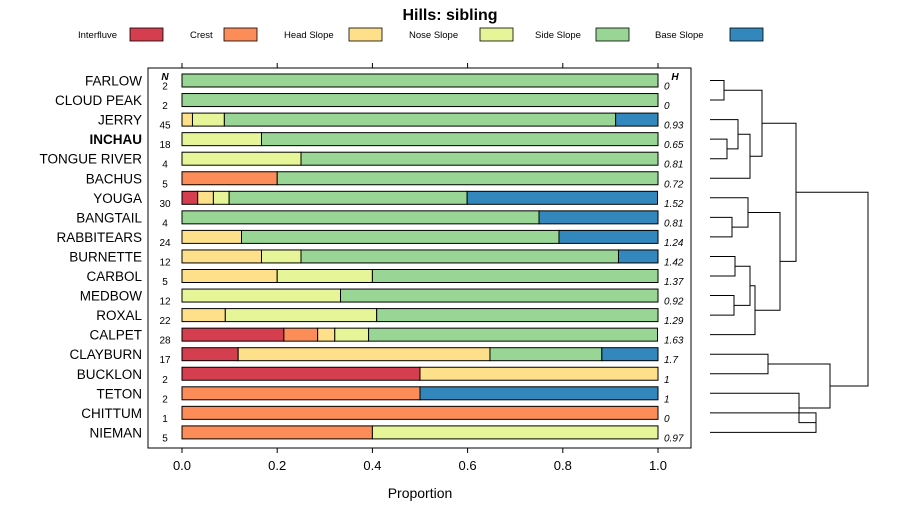 This screenshot has height=520, width=900. Describe the element at coordinates (165, 126) in the screenshot. I see `row-n: 45` at that location.